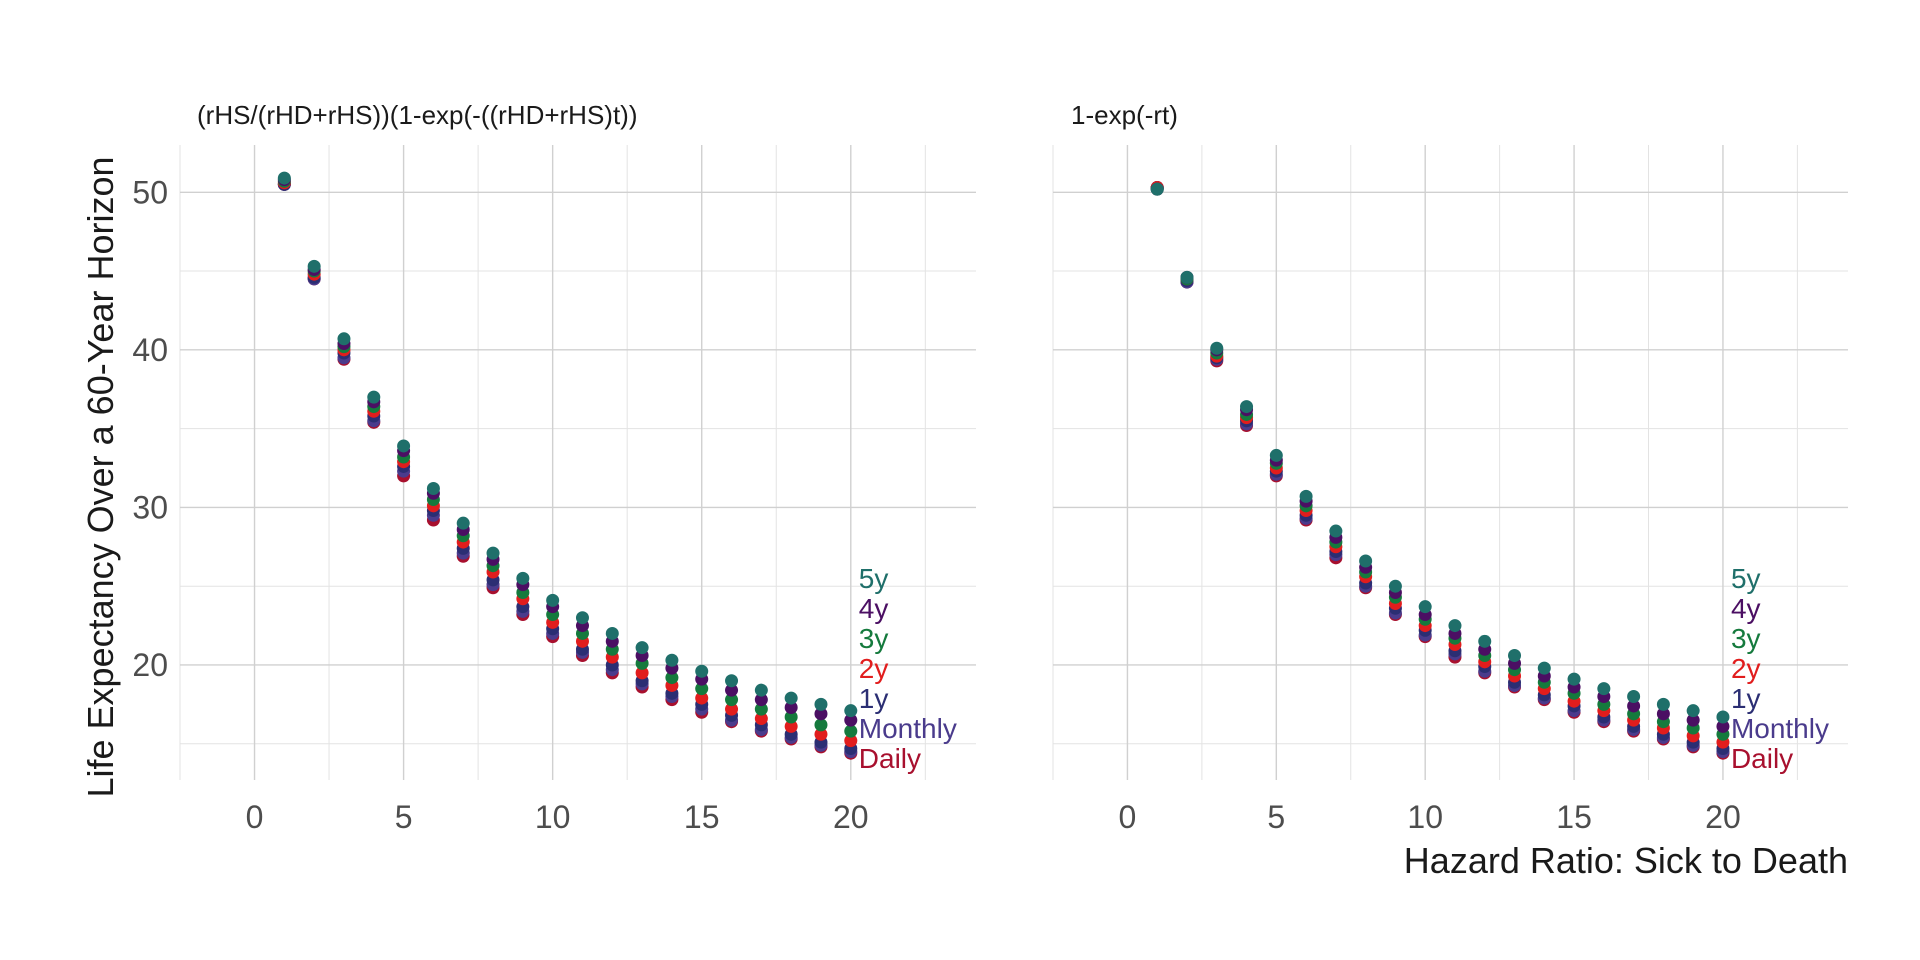 The width and height of the screenshot is (1920, 960). What do you see at coordinates (150, 192) in the screenshot?
I see `y-tick-label: 50` at bounding box center [150, 192].